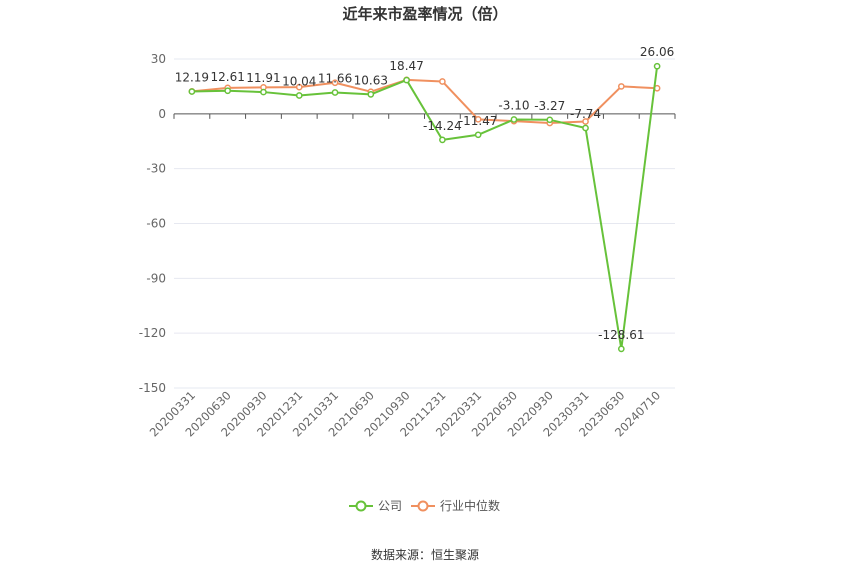  What do you see at coordinates (513, 105) in the screenshot?
I see `data-label: -3.10` at bounding box center [513, 105].